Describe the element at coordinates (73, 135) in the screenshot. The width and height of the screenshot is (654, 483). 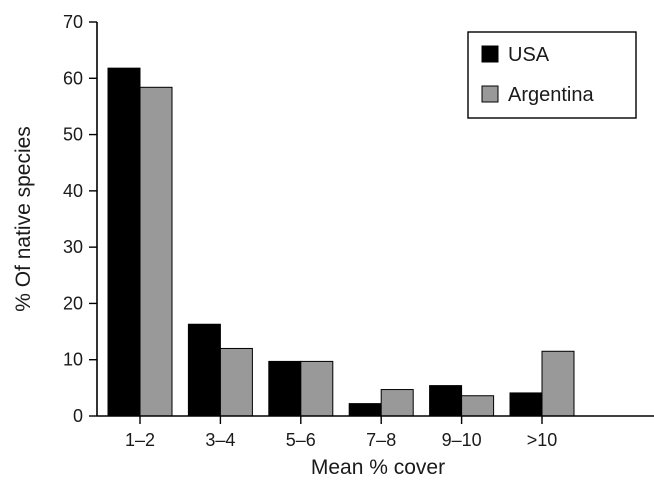
I see `y-tick-label: 50` at that location.